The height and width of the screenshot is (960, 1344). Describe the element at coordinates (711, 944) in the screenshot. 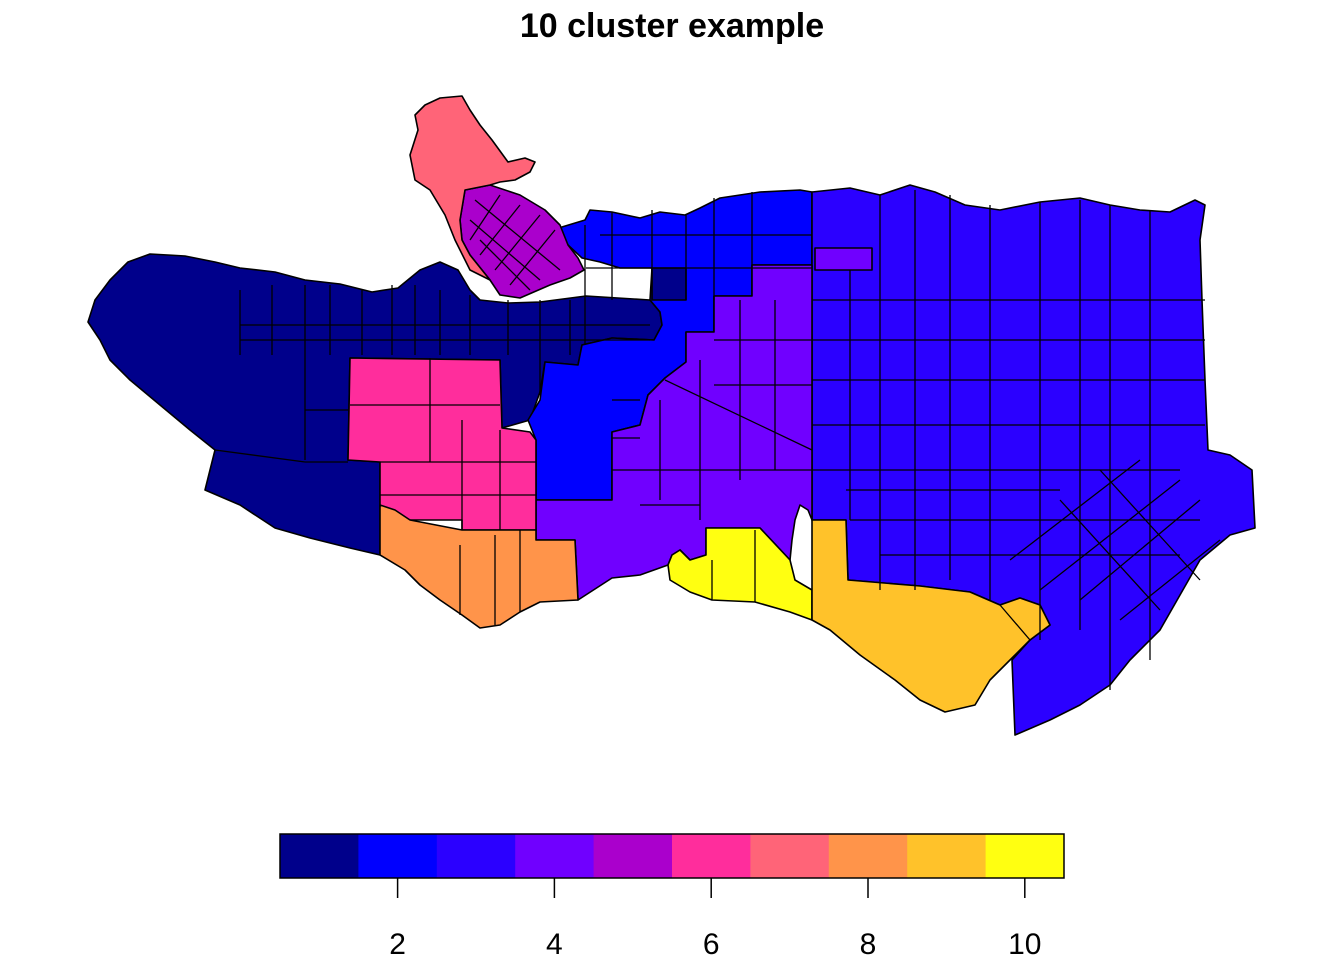

I see `legend-tick-label-6: 6` at that location.